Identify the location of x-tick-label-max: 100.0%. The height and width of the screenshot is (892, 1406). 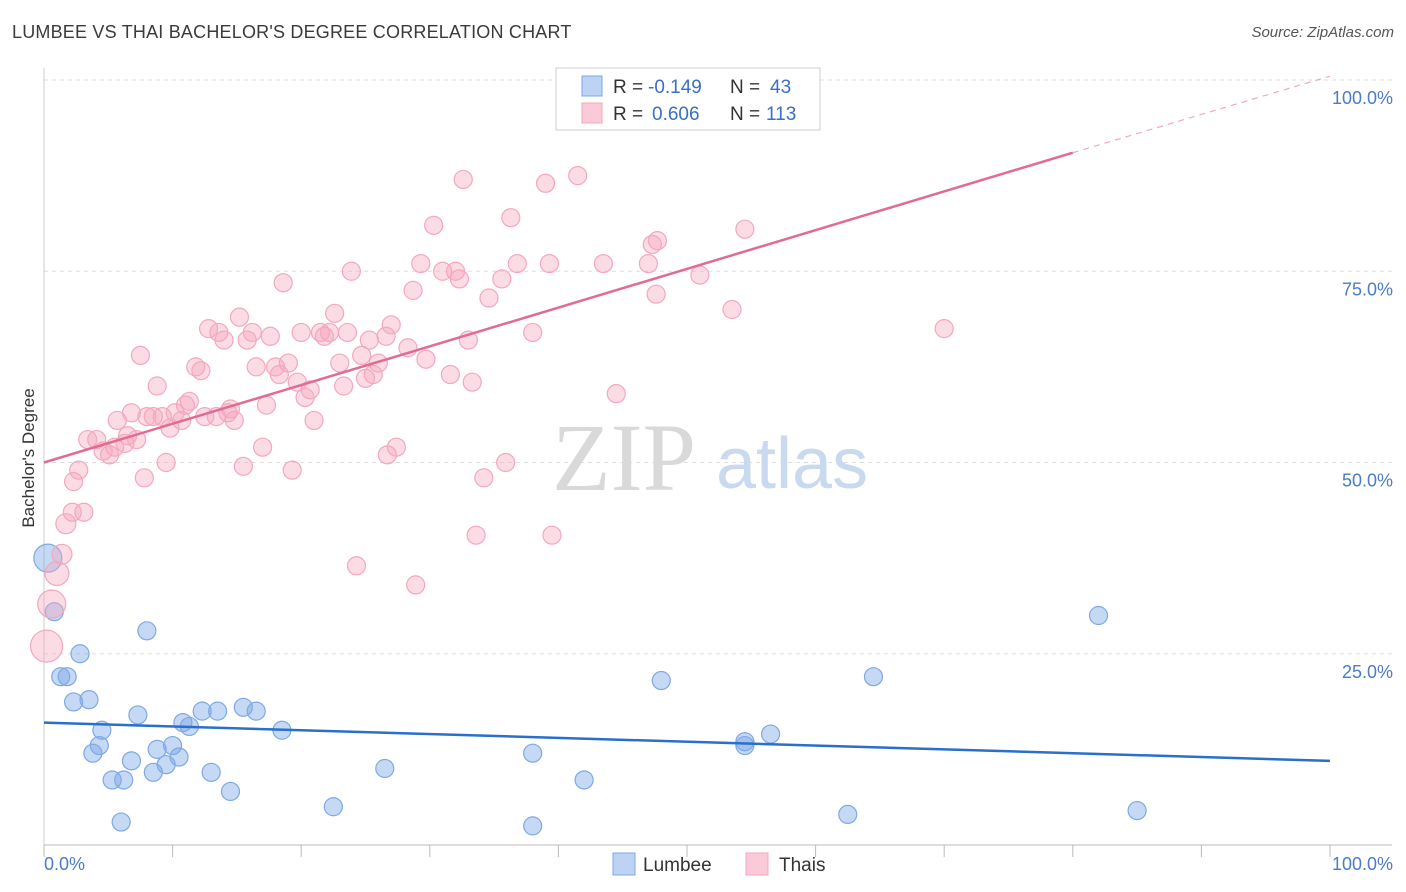
(1362, 864).